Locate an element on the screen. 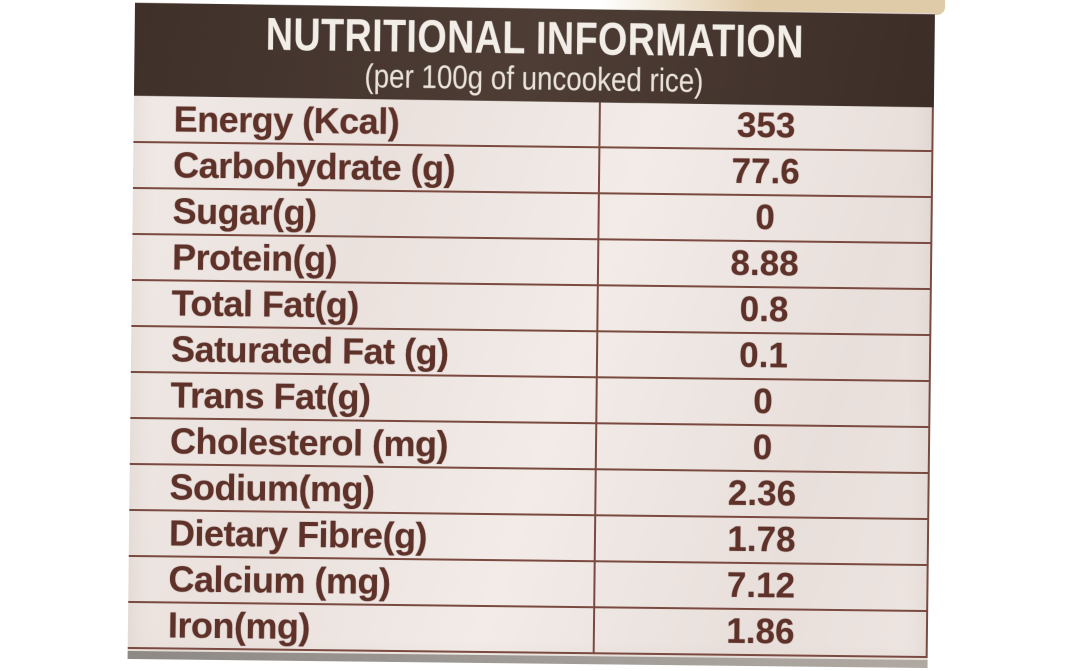 The width and height of the screenshot is (1068, 671). nutrient-value: 2.36 is located at coordinates (761, 494).